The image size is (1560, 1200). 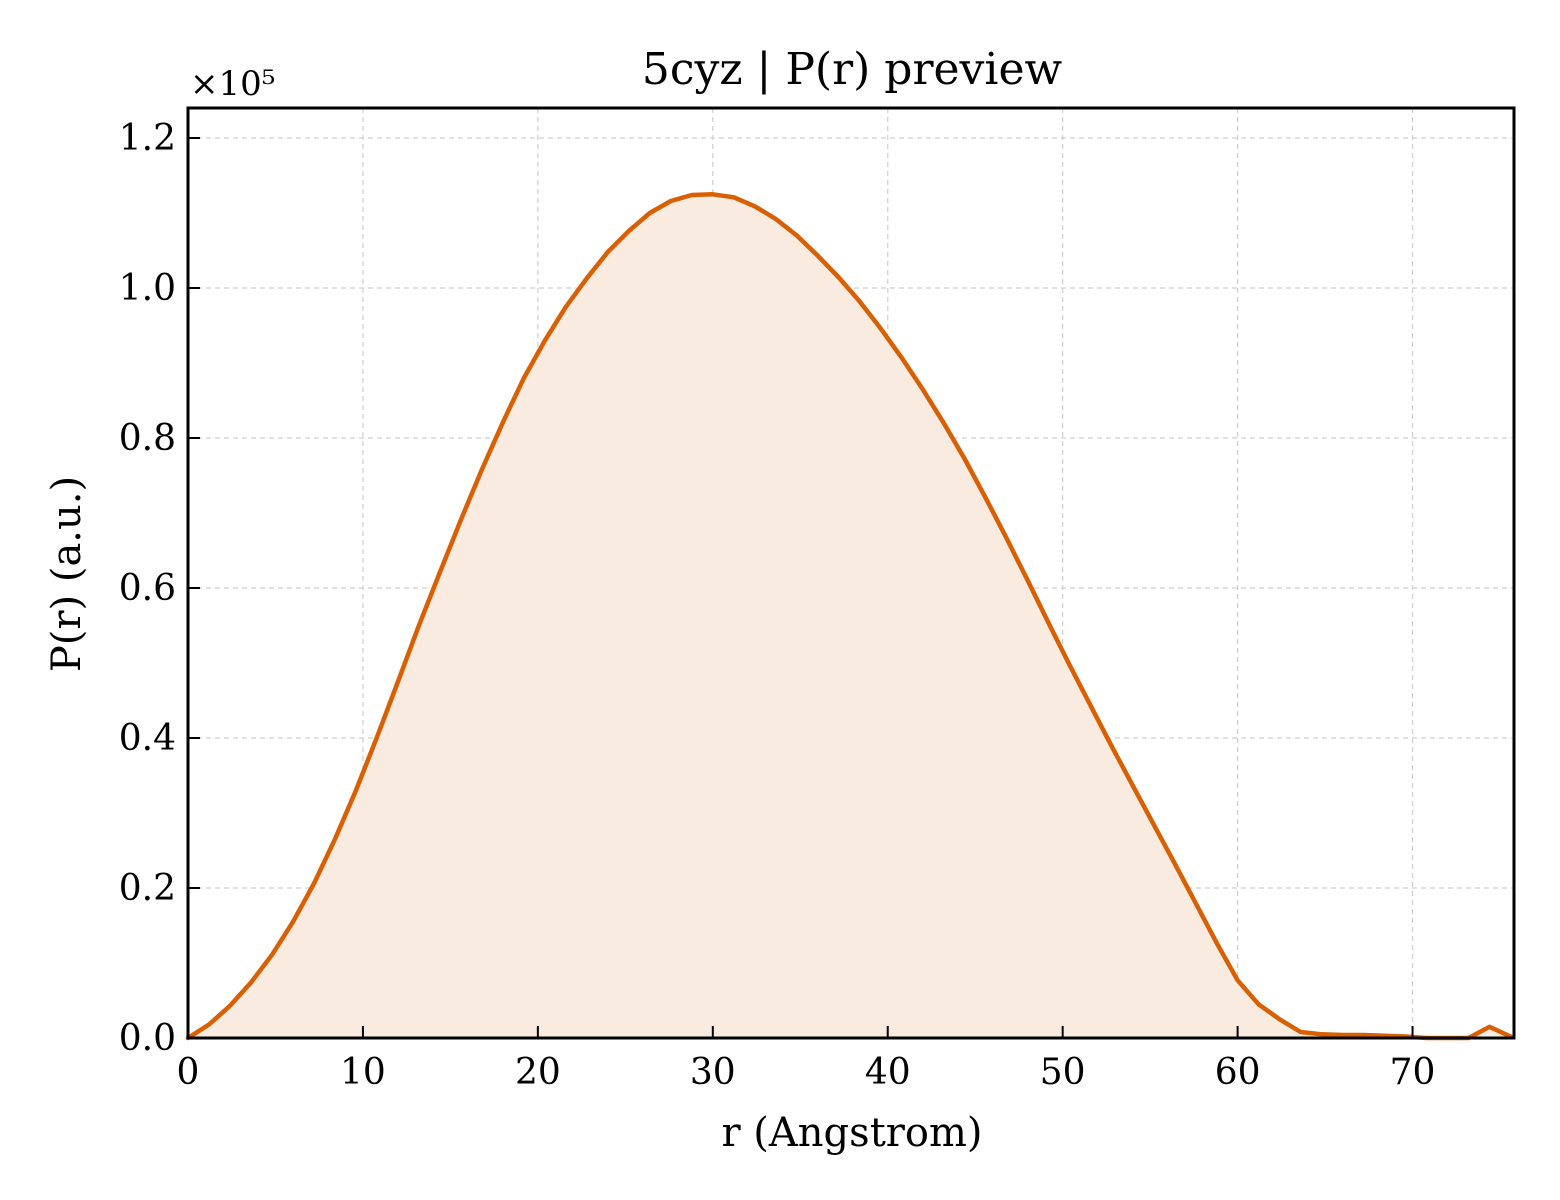 What do you see at coordinates (1238, 1072) in the screenshot?
I see `x-tick-label: 60` at bounding box center [1238, 1072].